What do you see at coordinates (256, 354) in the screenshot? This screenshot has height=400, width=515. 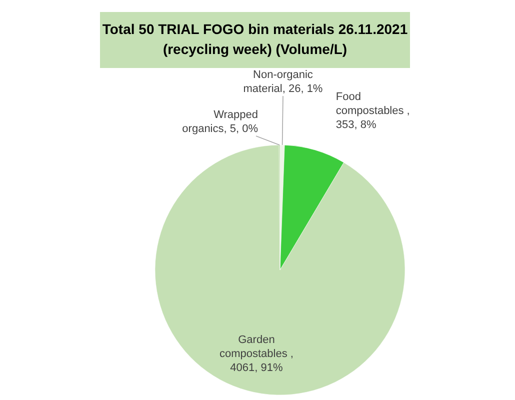 I see `slice-label: Garden compostables , 4061, 91%` at bounding box center [256, 354].